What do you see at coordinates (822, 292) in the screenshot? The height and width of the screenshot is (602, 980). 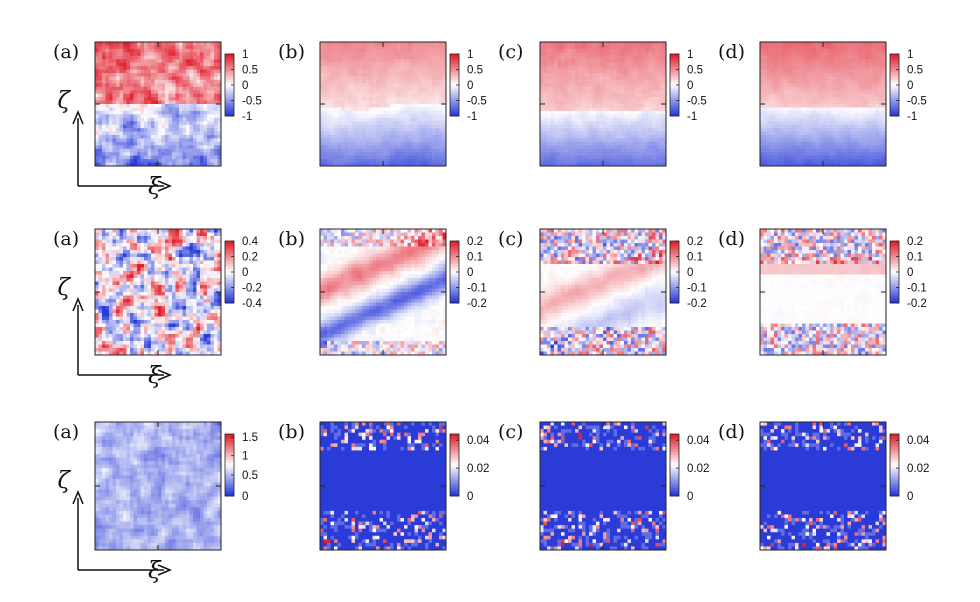 I see `panel-2-d: (d) 0.2 0.1 0 -0.1 -0.2` at bounding box center [822, 292].